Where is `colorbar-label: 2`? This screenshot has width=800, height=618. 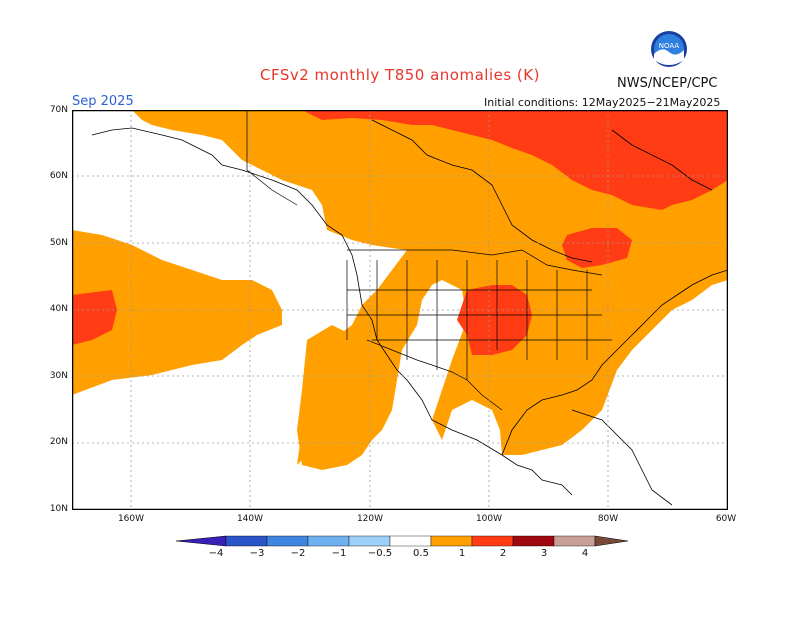 colorbar-label: 2 is located at coordinates (503, 553).